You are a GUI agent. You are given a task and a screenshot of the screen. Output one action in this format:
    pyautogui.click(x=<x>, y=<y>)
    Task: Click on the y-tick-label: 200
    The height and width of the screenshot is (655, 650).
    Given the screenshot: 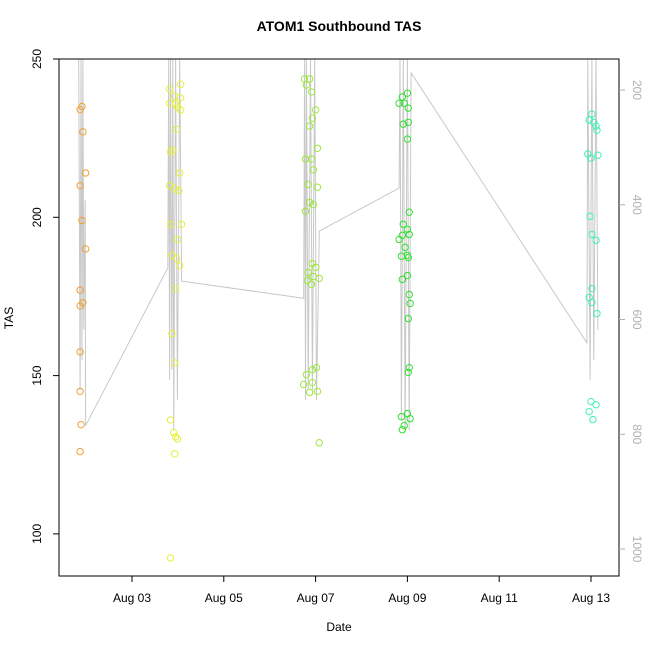 What is the action you would take?
    pyautogui.click(x=37, y=217)
    